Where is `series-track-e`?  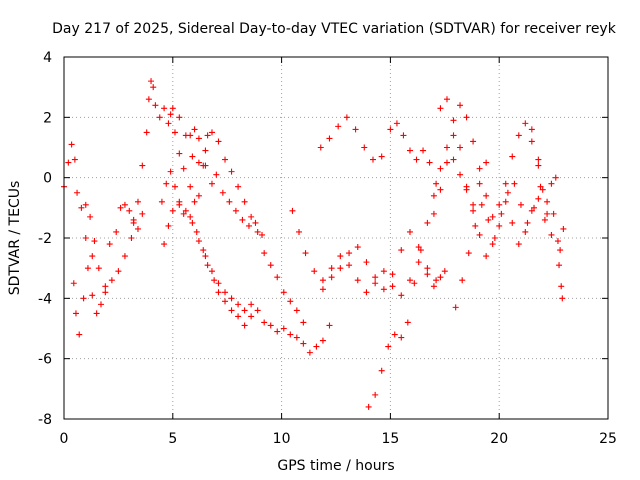 series-track-e is located at coordinates (245, 262).